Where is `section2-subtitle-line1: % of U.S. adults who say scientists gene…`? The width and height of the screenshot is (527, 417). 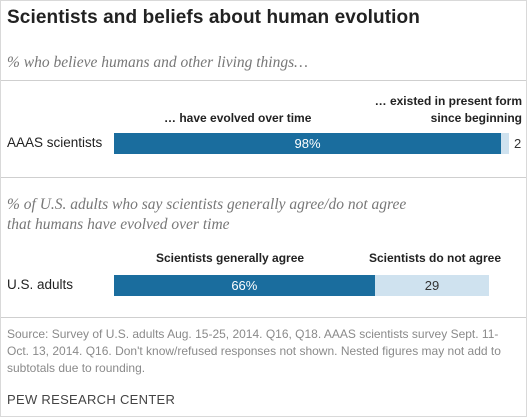
section2-subtitle-line1: % of U.S. adults who say scientists gene… is located at coordinates (207, 204).